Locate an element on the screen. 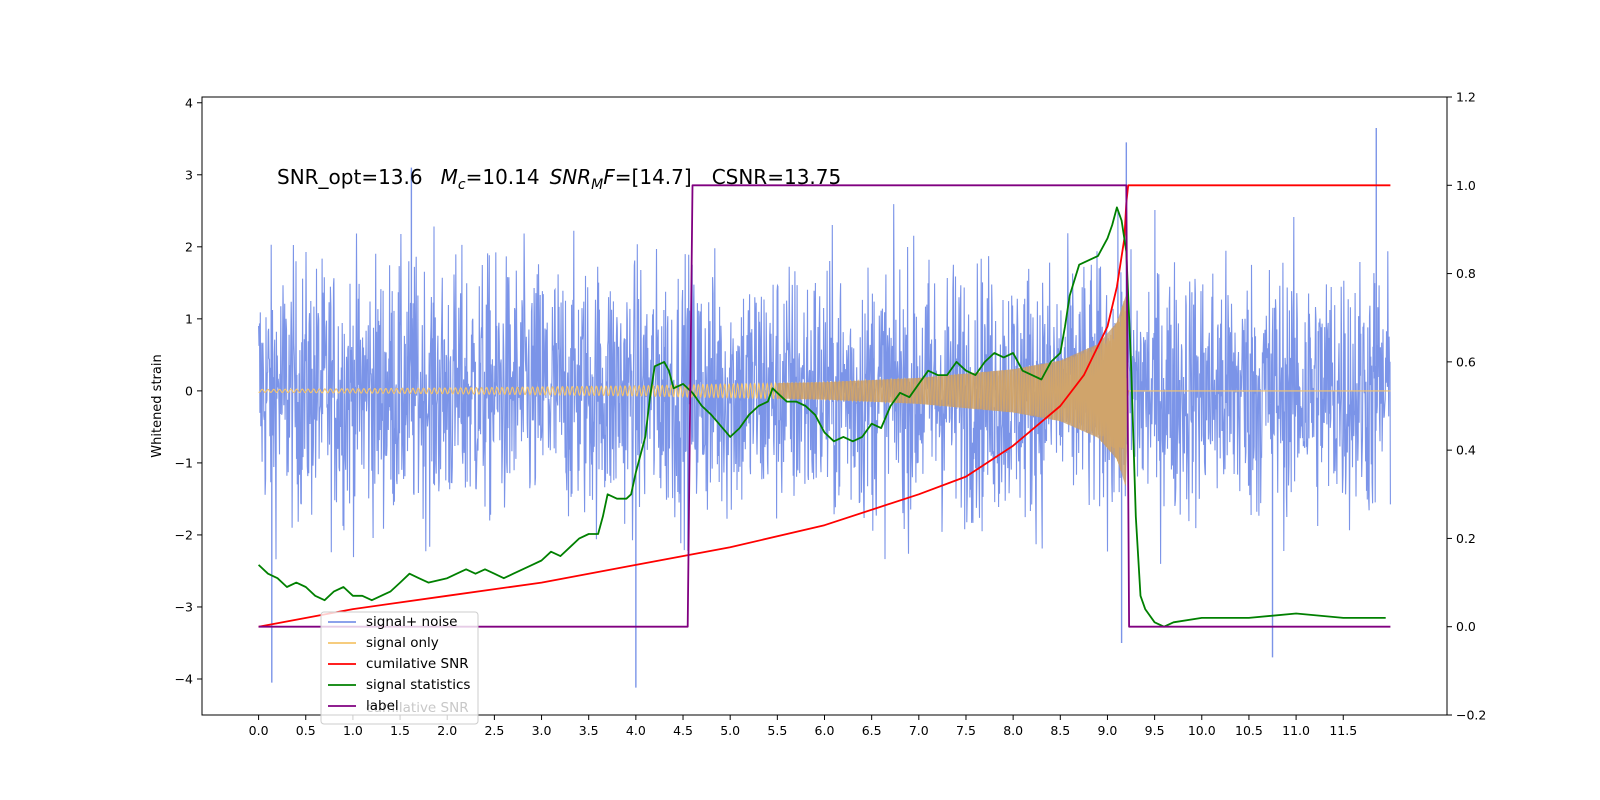 The image size is (1600, 800). y-axis-label: Whitened strain is located at coordinates (157, 405).